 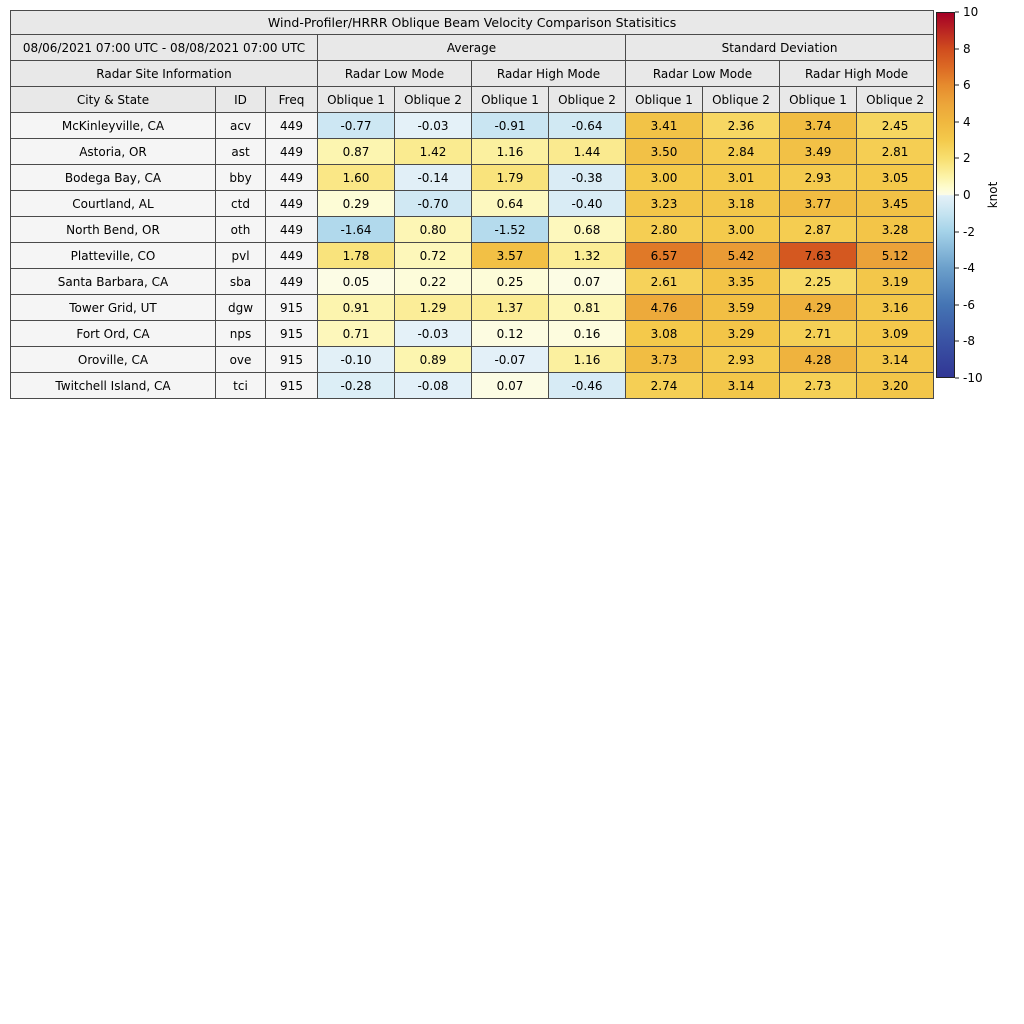 What do you see at coordinates (356, 281) in the screenshot?
I see `value-cell-avg_low_oblique1: 0.05` at bounding box center [356, 281].